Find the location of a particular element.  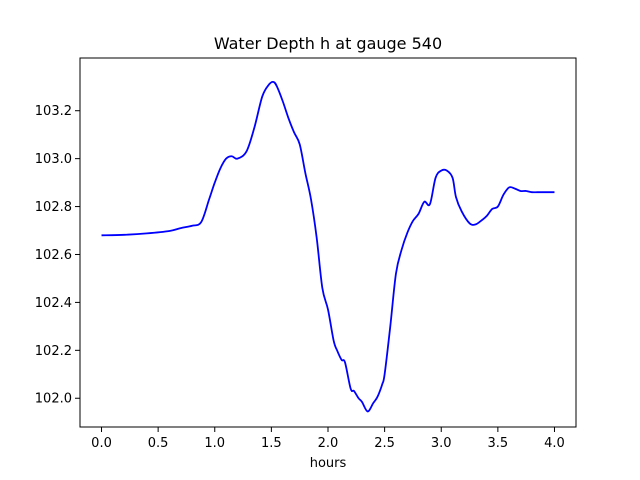

x-axis-ticks: 0.0 0.5 1.0 1.5 2.0 2.5 3.0 3.5 4.0 is located at coordinates (328, 439).